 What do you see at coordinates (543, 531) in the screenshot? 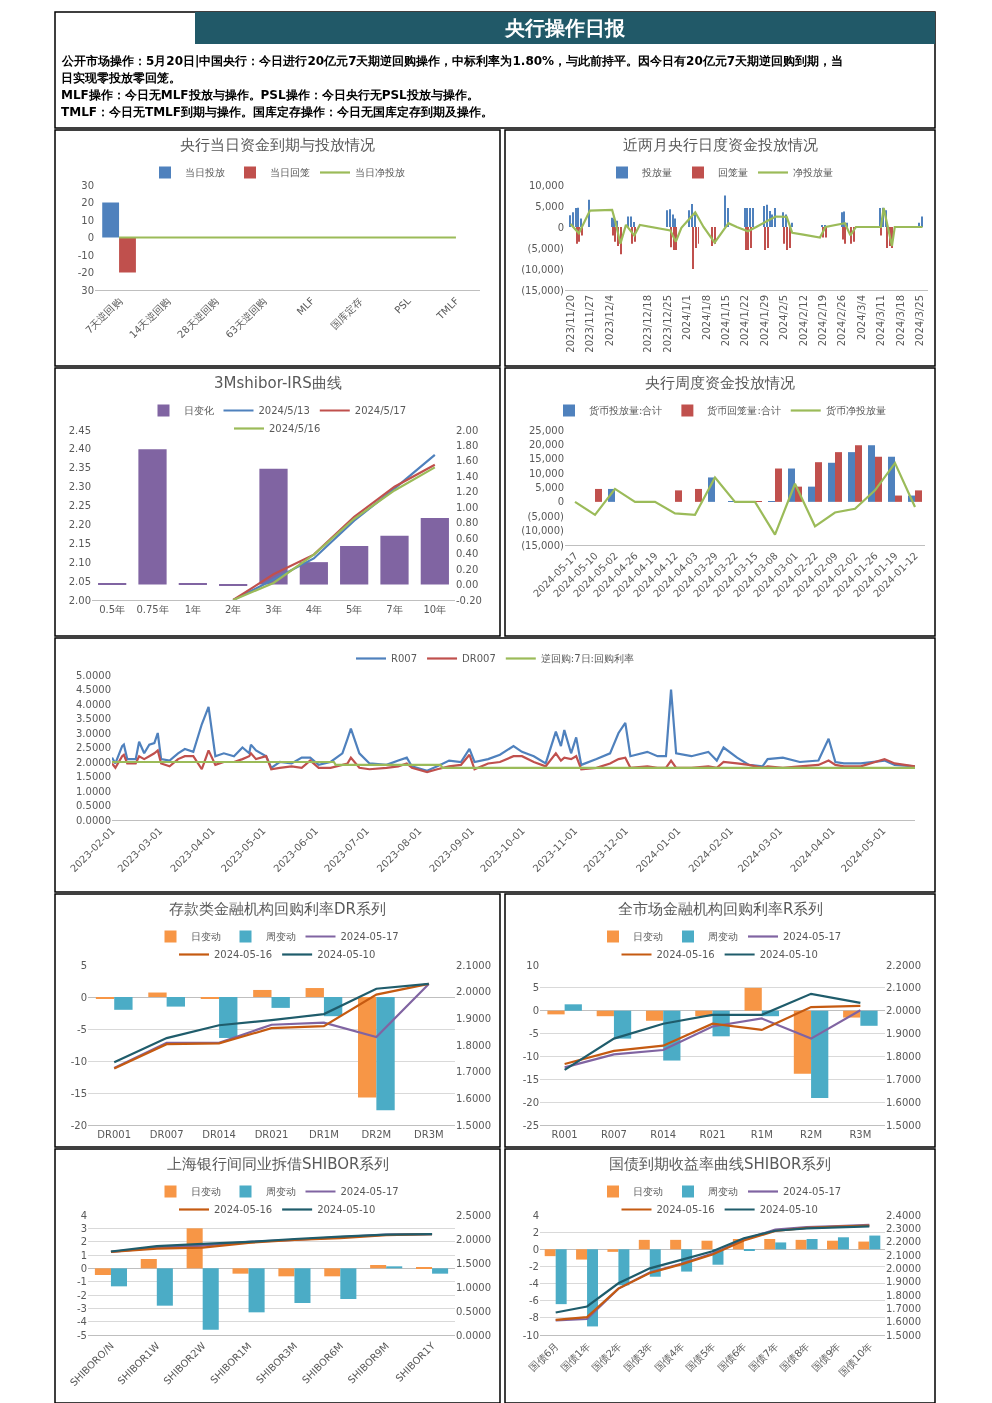
I see `y-tick-label: (10,000)` at bounding box center [543, 531].